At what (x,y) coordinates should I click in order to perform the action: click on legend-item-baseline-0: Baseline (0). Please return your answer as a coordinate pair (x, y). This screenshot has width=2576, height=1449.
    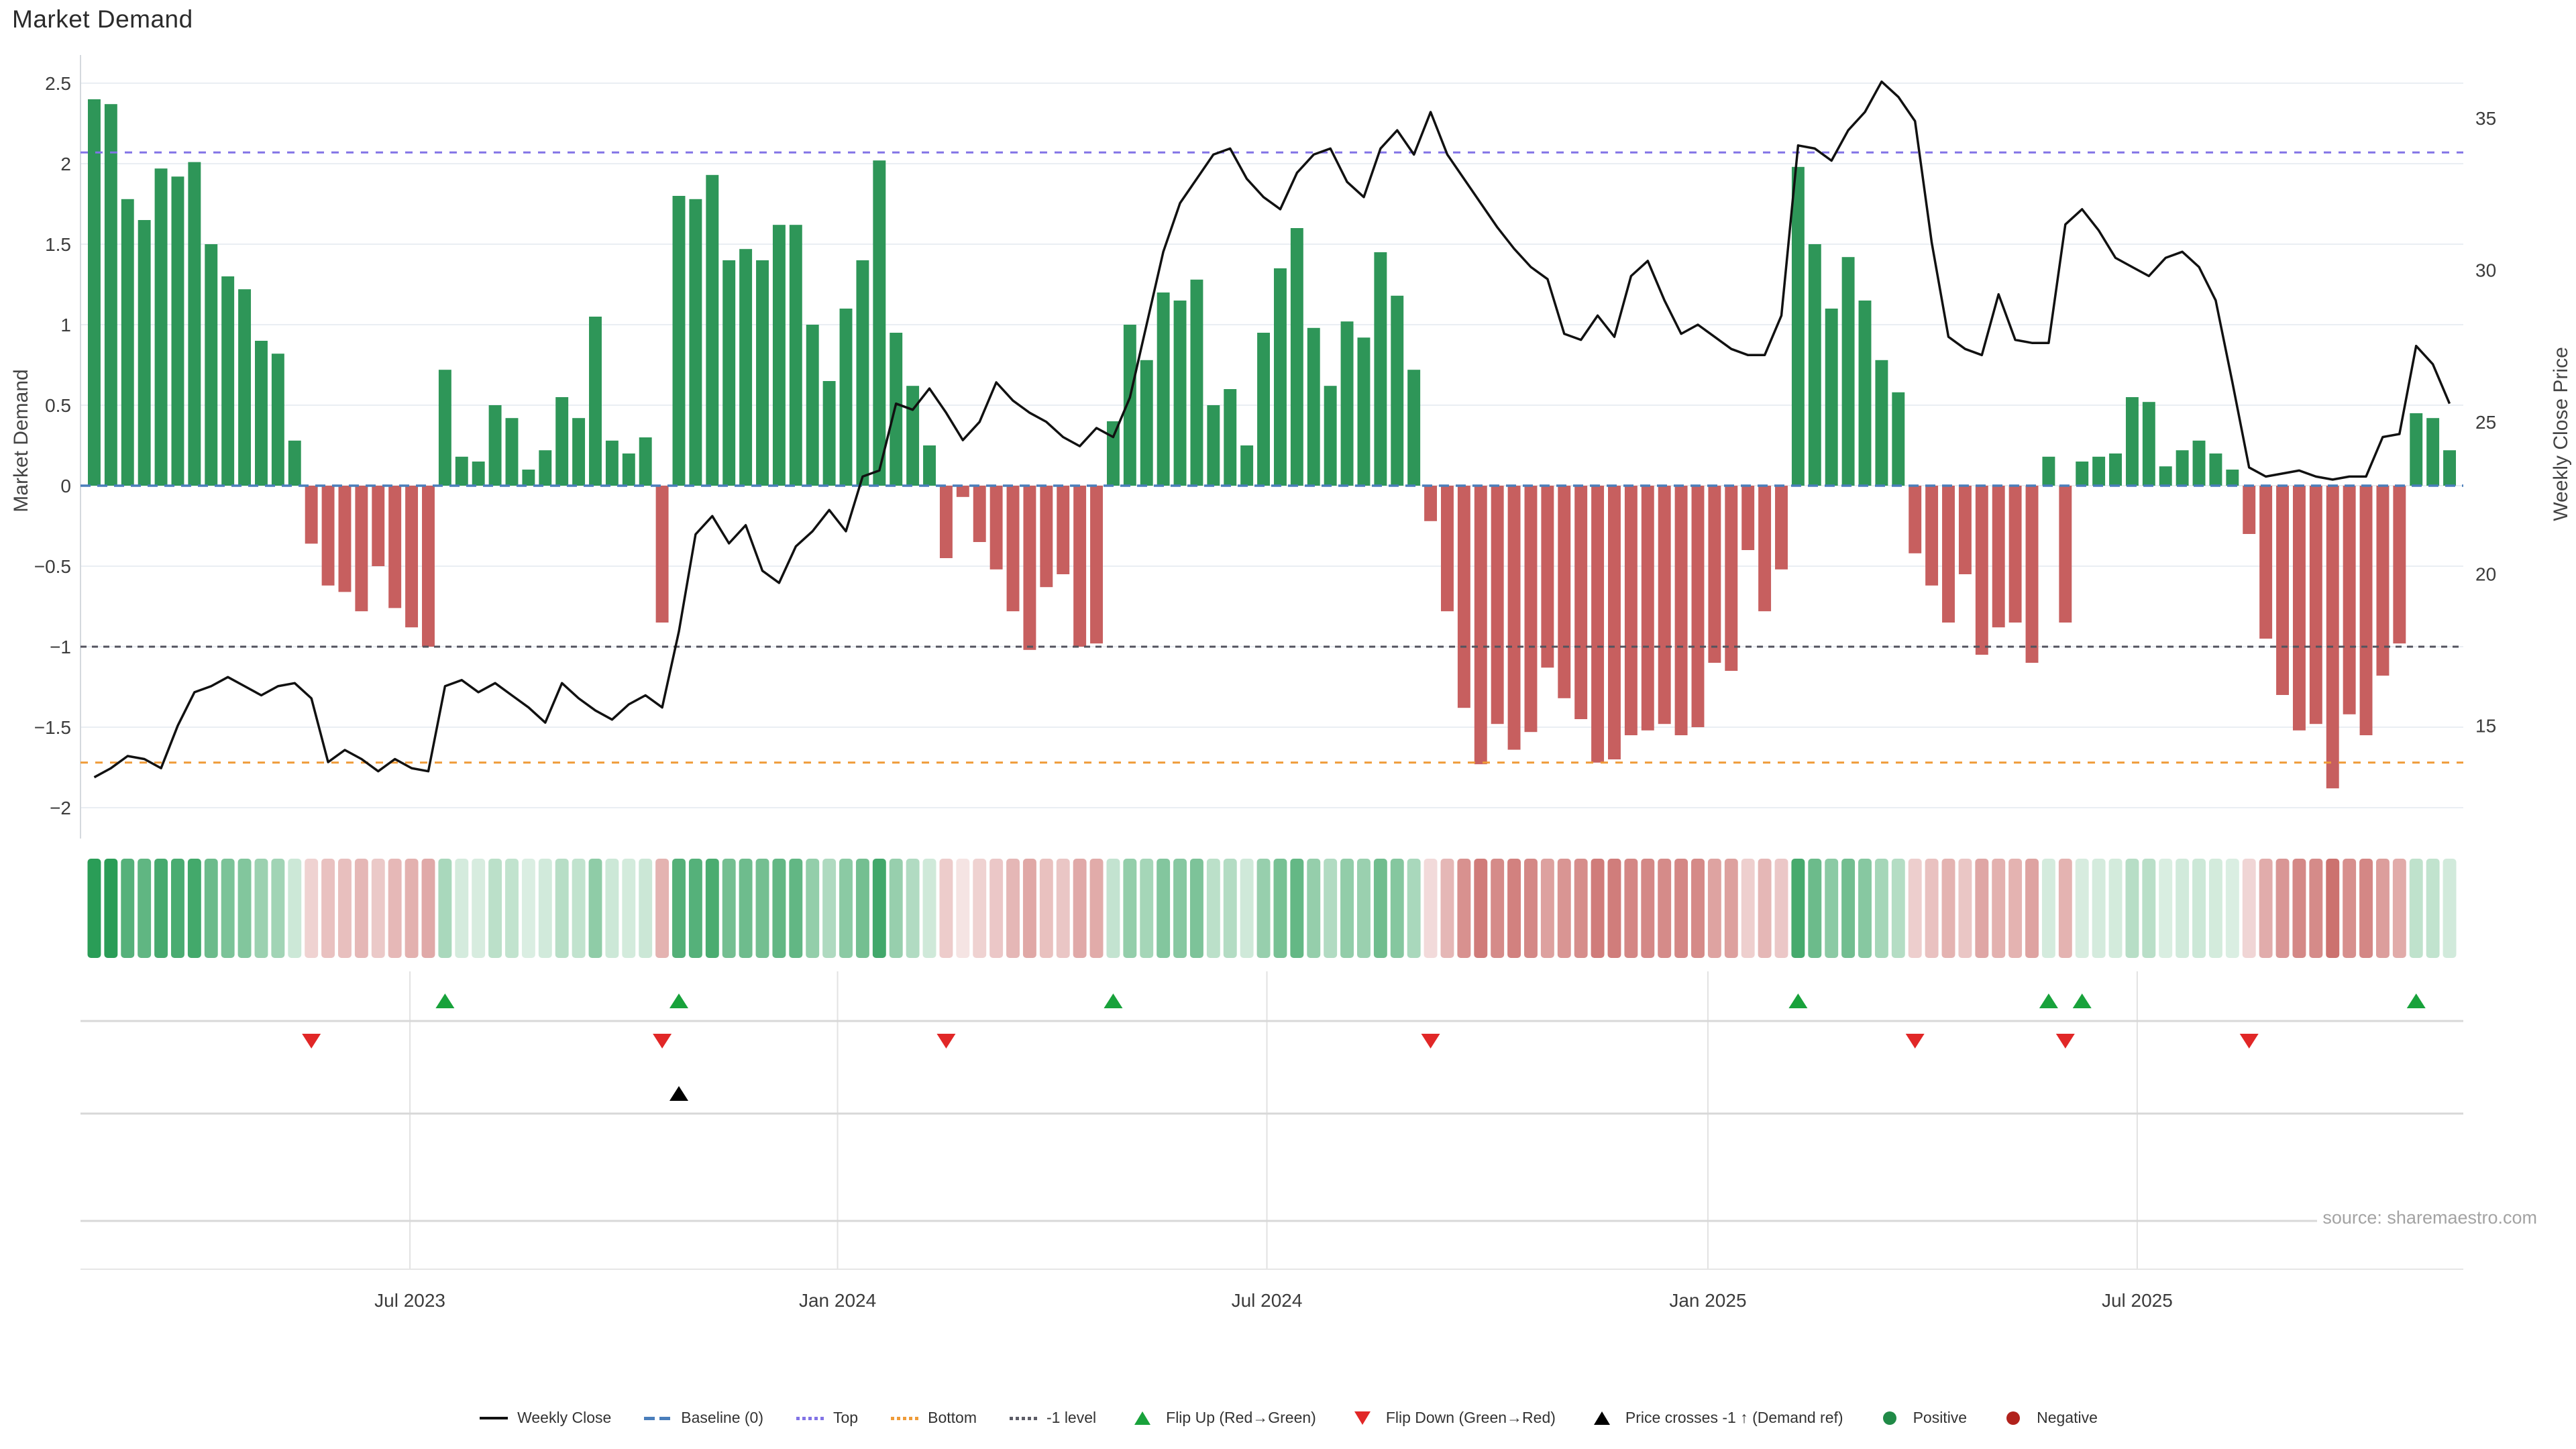
    Looking at the image, I should click on (702, 1418).